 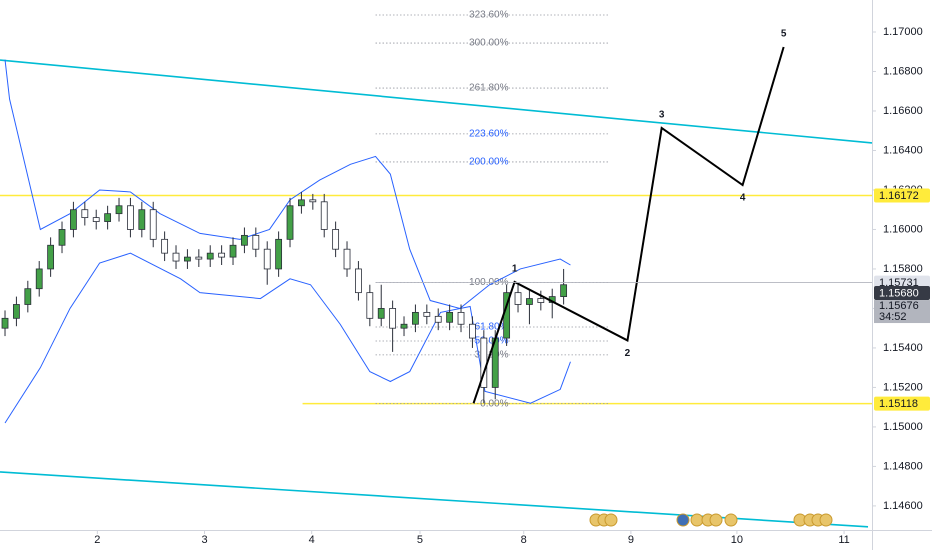 I want to click on event-icons, so click(x=711, y=520).